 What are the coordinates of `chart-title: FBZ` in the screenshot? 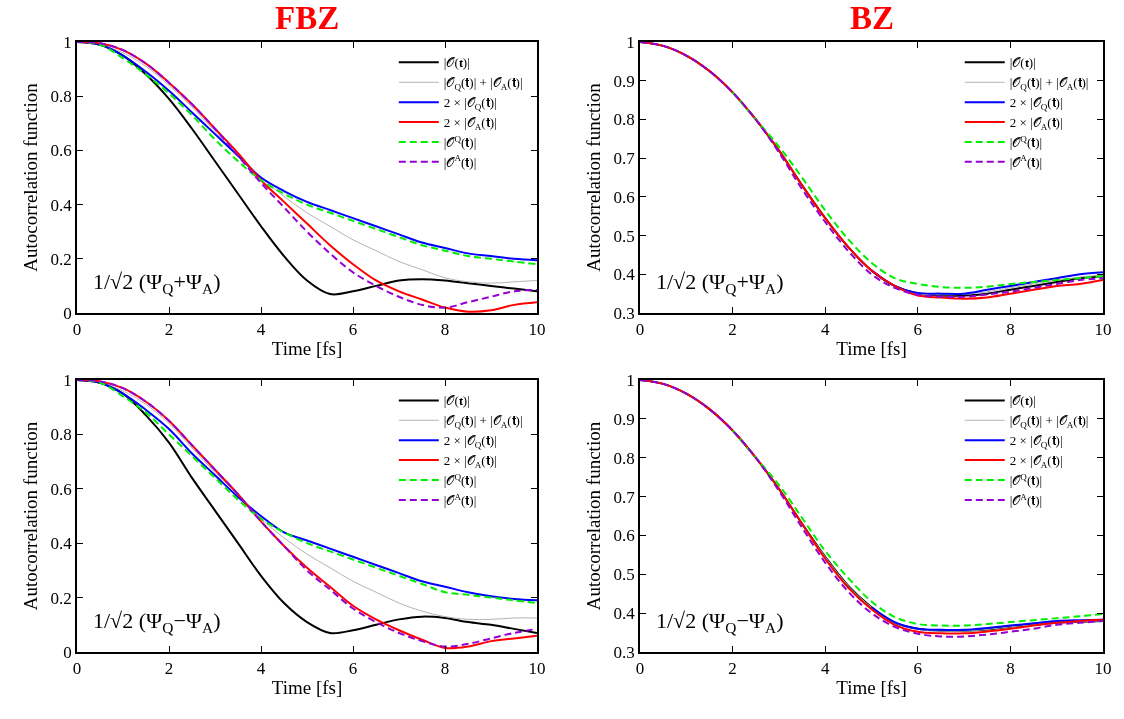 It's located at (307, 18).